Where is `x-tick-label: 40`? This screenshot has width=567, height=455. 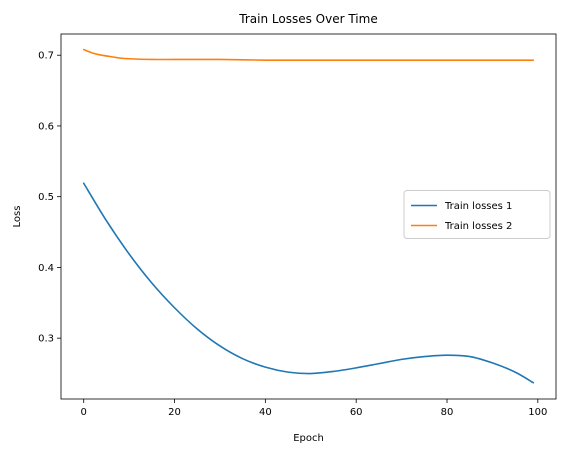 x-tick-label: 40 is located at coordinates (265, 412).